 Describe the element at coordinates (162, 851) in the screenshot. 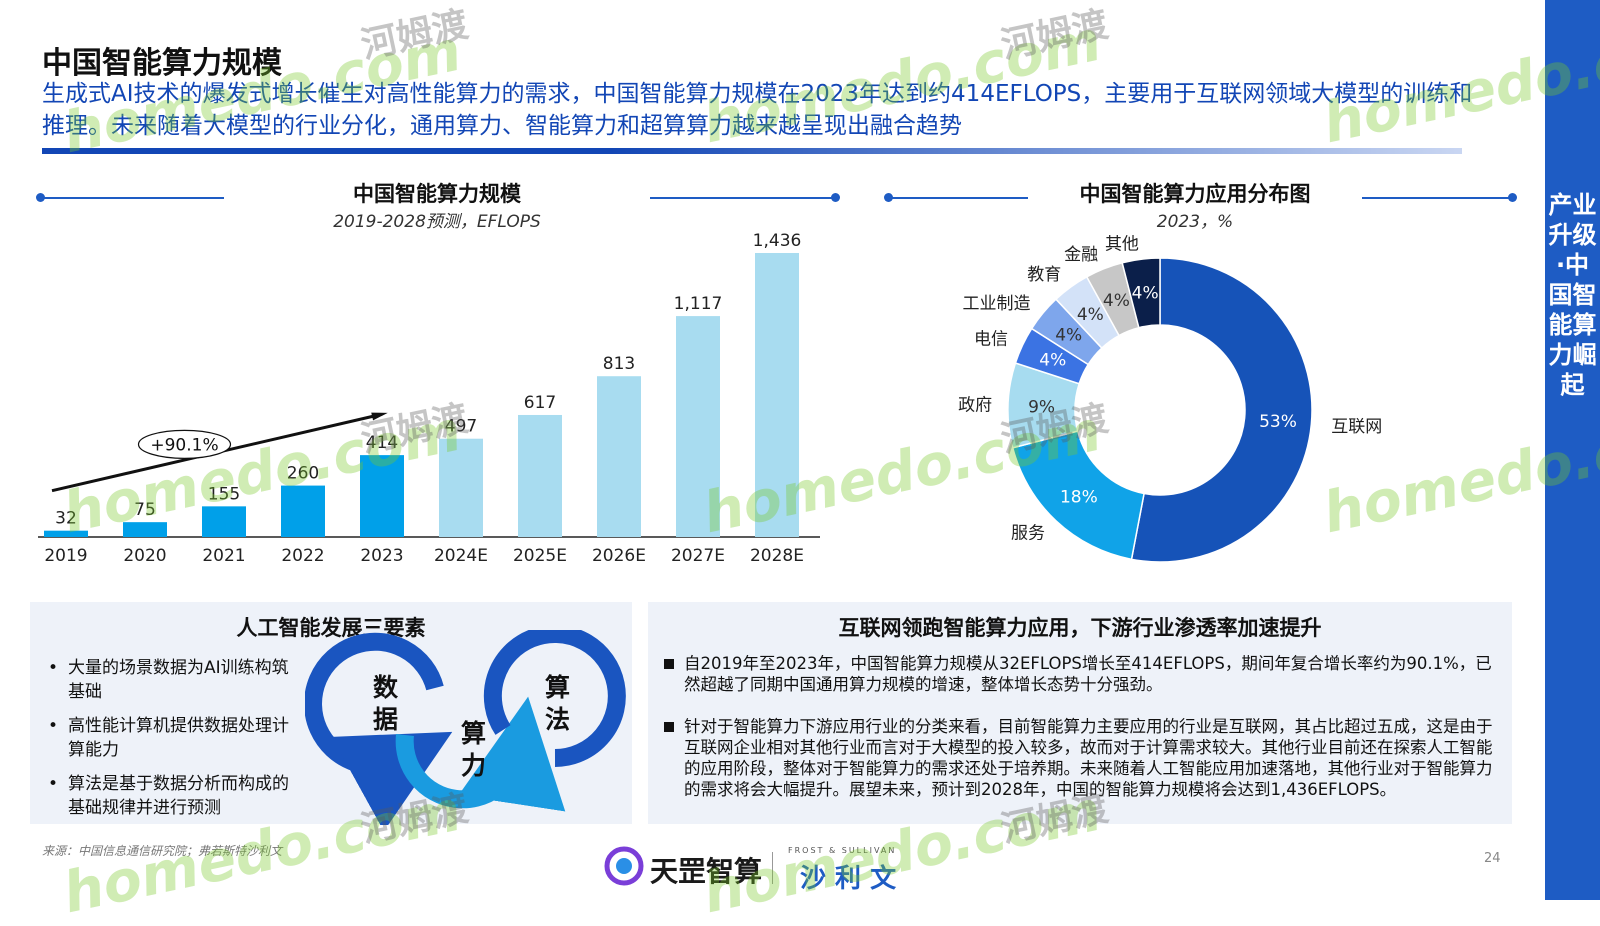

I see `source-note: 来源：中国信息通信研究院；弗若斯特沙利文` at that location.